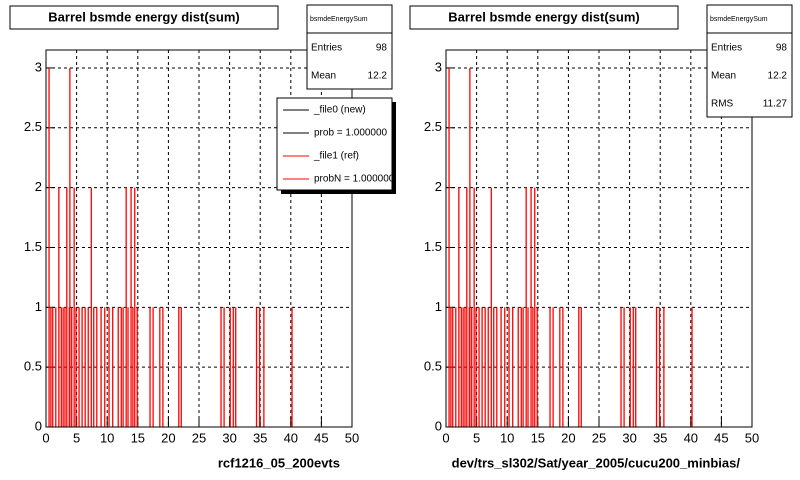  I want to click on legend-label: prob = 1.000000, so click(351, 133).